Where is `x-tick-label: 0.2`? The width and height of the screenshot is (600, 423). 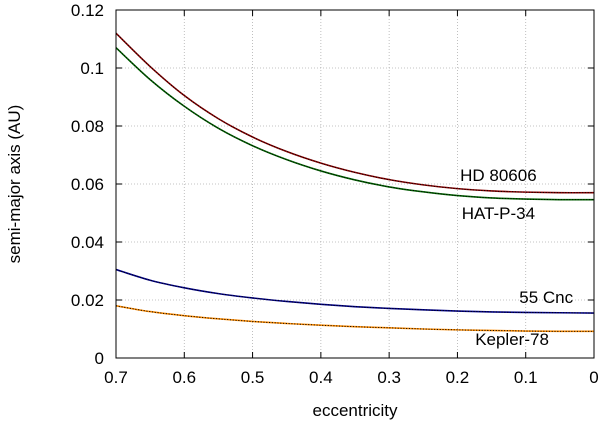
x-tick-label: 0.2 is located at coordinates (458, 377).